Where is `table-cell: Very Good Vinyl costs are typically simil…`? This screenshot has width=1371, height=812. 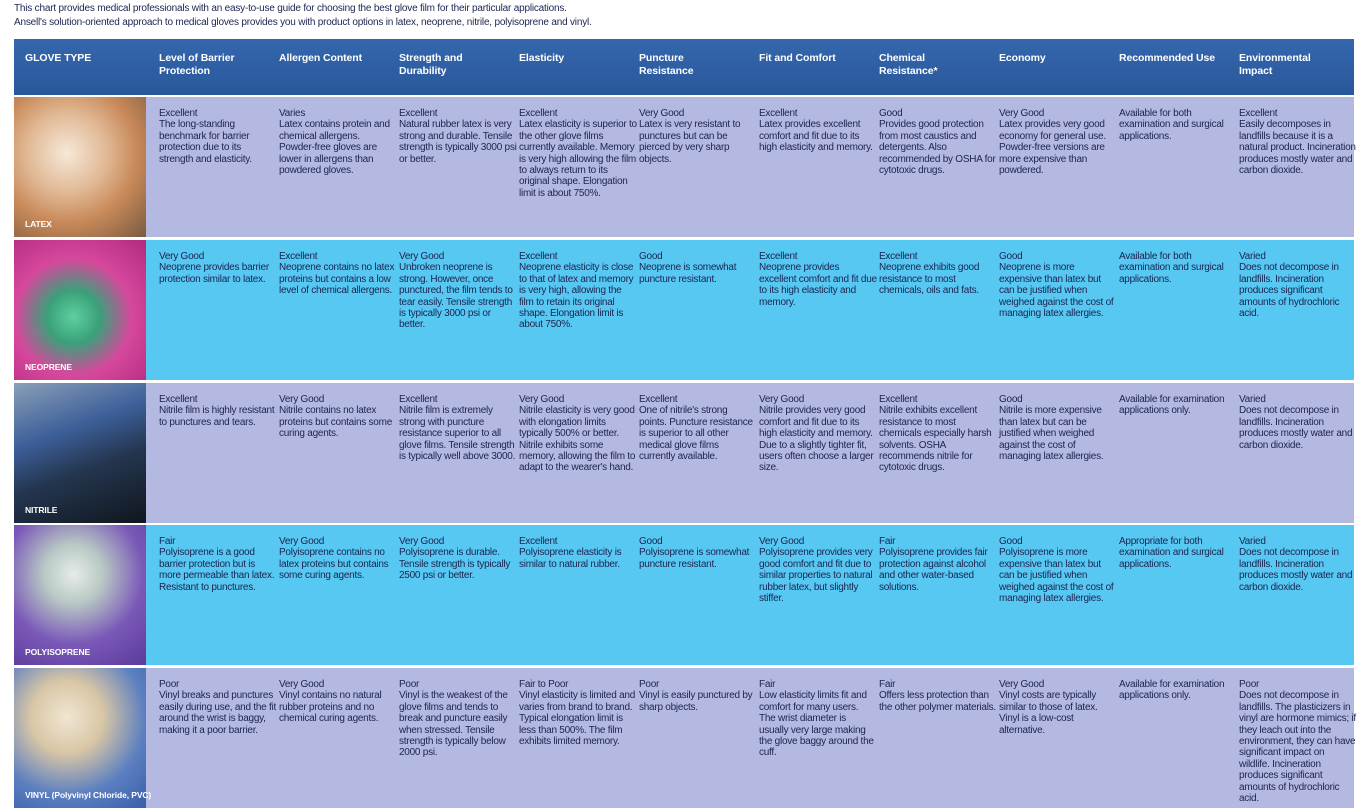
table-cell: Very Good Vinyl costs are typically simil… is located at coordinates (1058, 707).